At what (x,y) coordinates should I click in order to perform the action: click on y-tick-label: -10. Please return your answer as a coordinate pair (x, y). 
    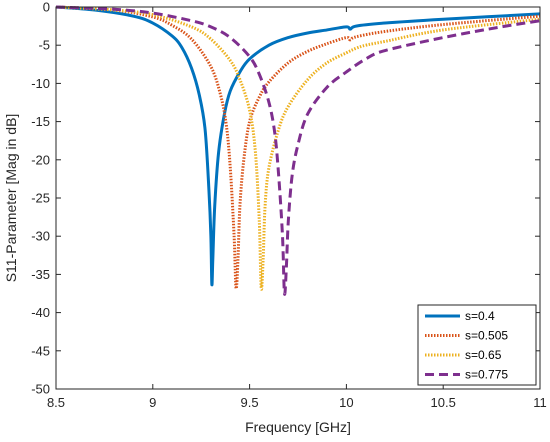
    Looking at the image, I should click on (40, 83).